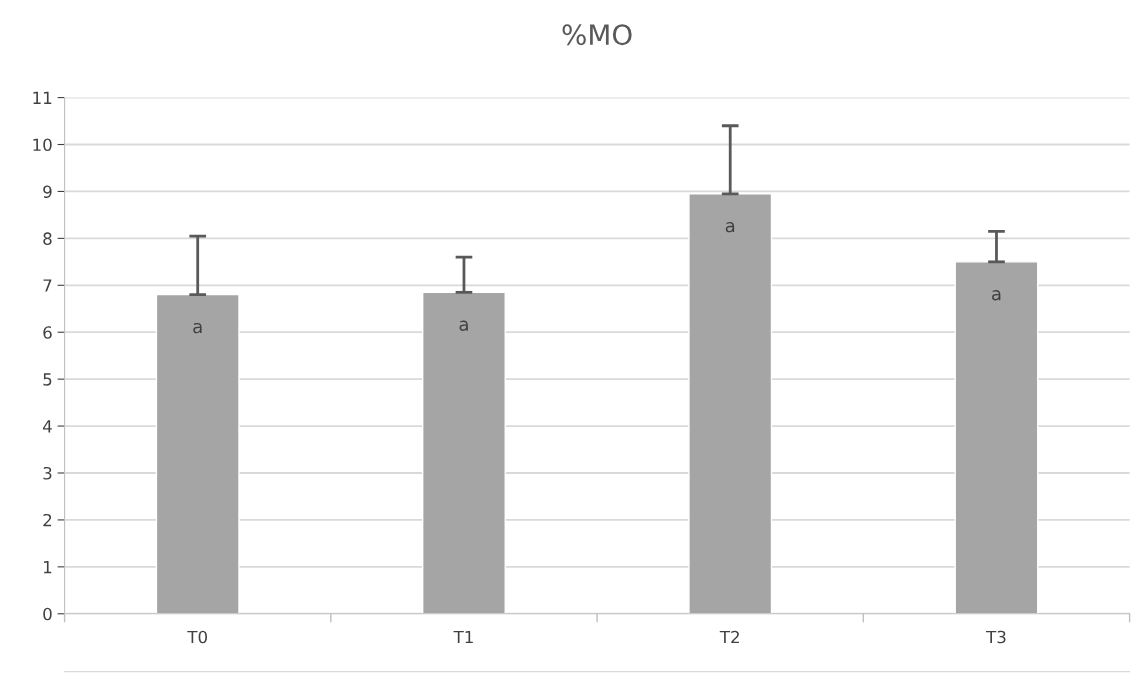 This screenshot has width=1133, height=673. What do you see at coordinates (47, 238) in the screenshot?
I see `y-tick-label: 8` at bounding box center [47, 238].